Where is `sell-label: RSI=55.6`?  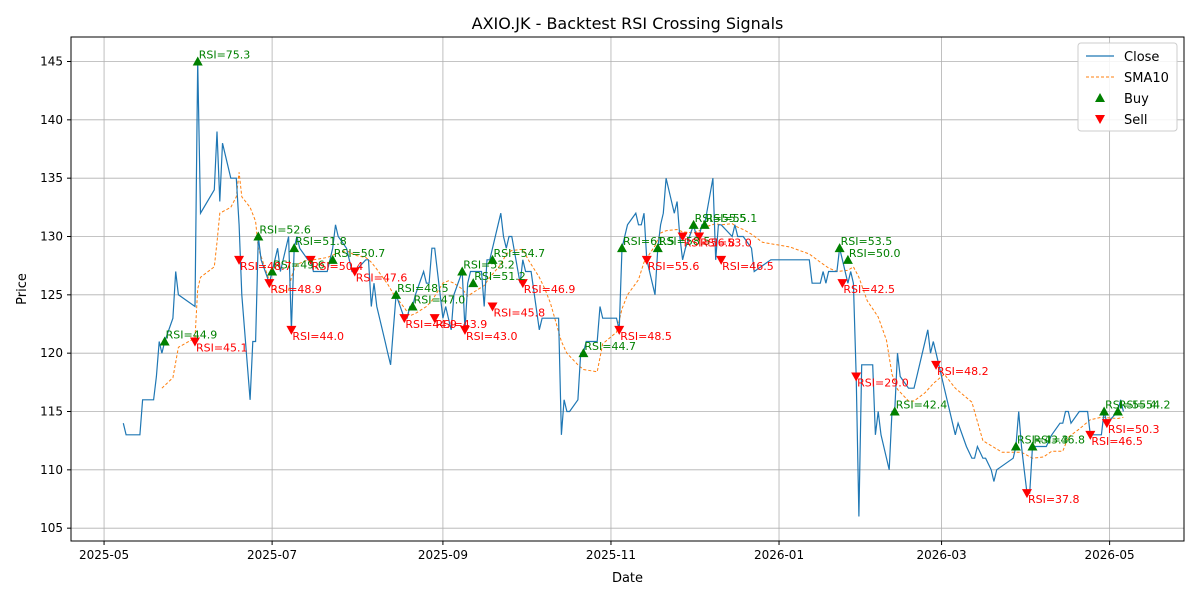 sell-label: RSI=55.6 is located at coordinates (674, 266).